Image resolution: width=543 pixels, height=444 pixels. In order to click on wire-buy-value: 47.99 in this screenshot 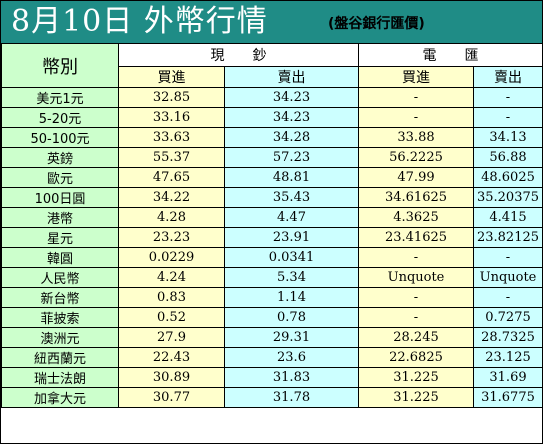, I will do `click(416, 177)`.